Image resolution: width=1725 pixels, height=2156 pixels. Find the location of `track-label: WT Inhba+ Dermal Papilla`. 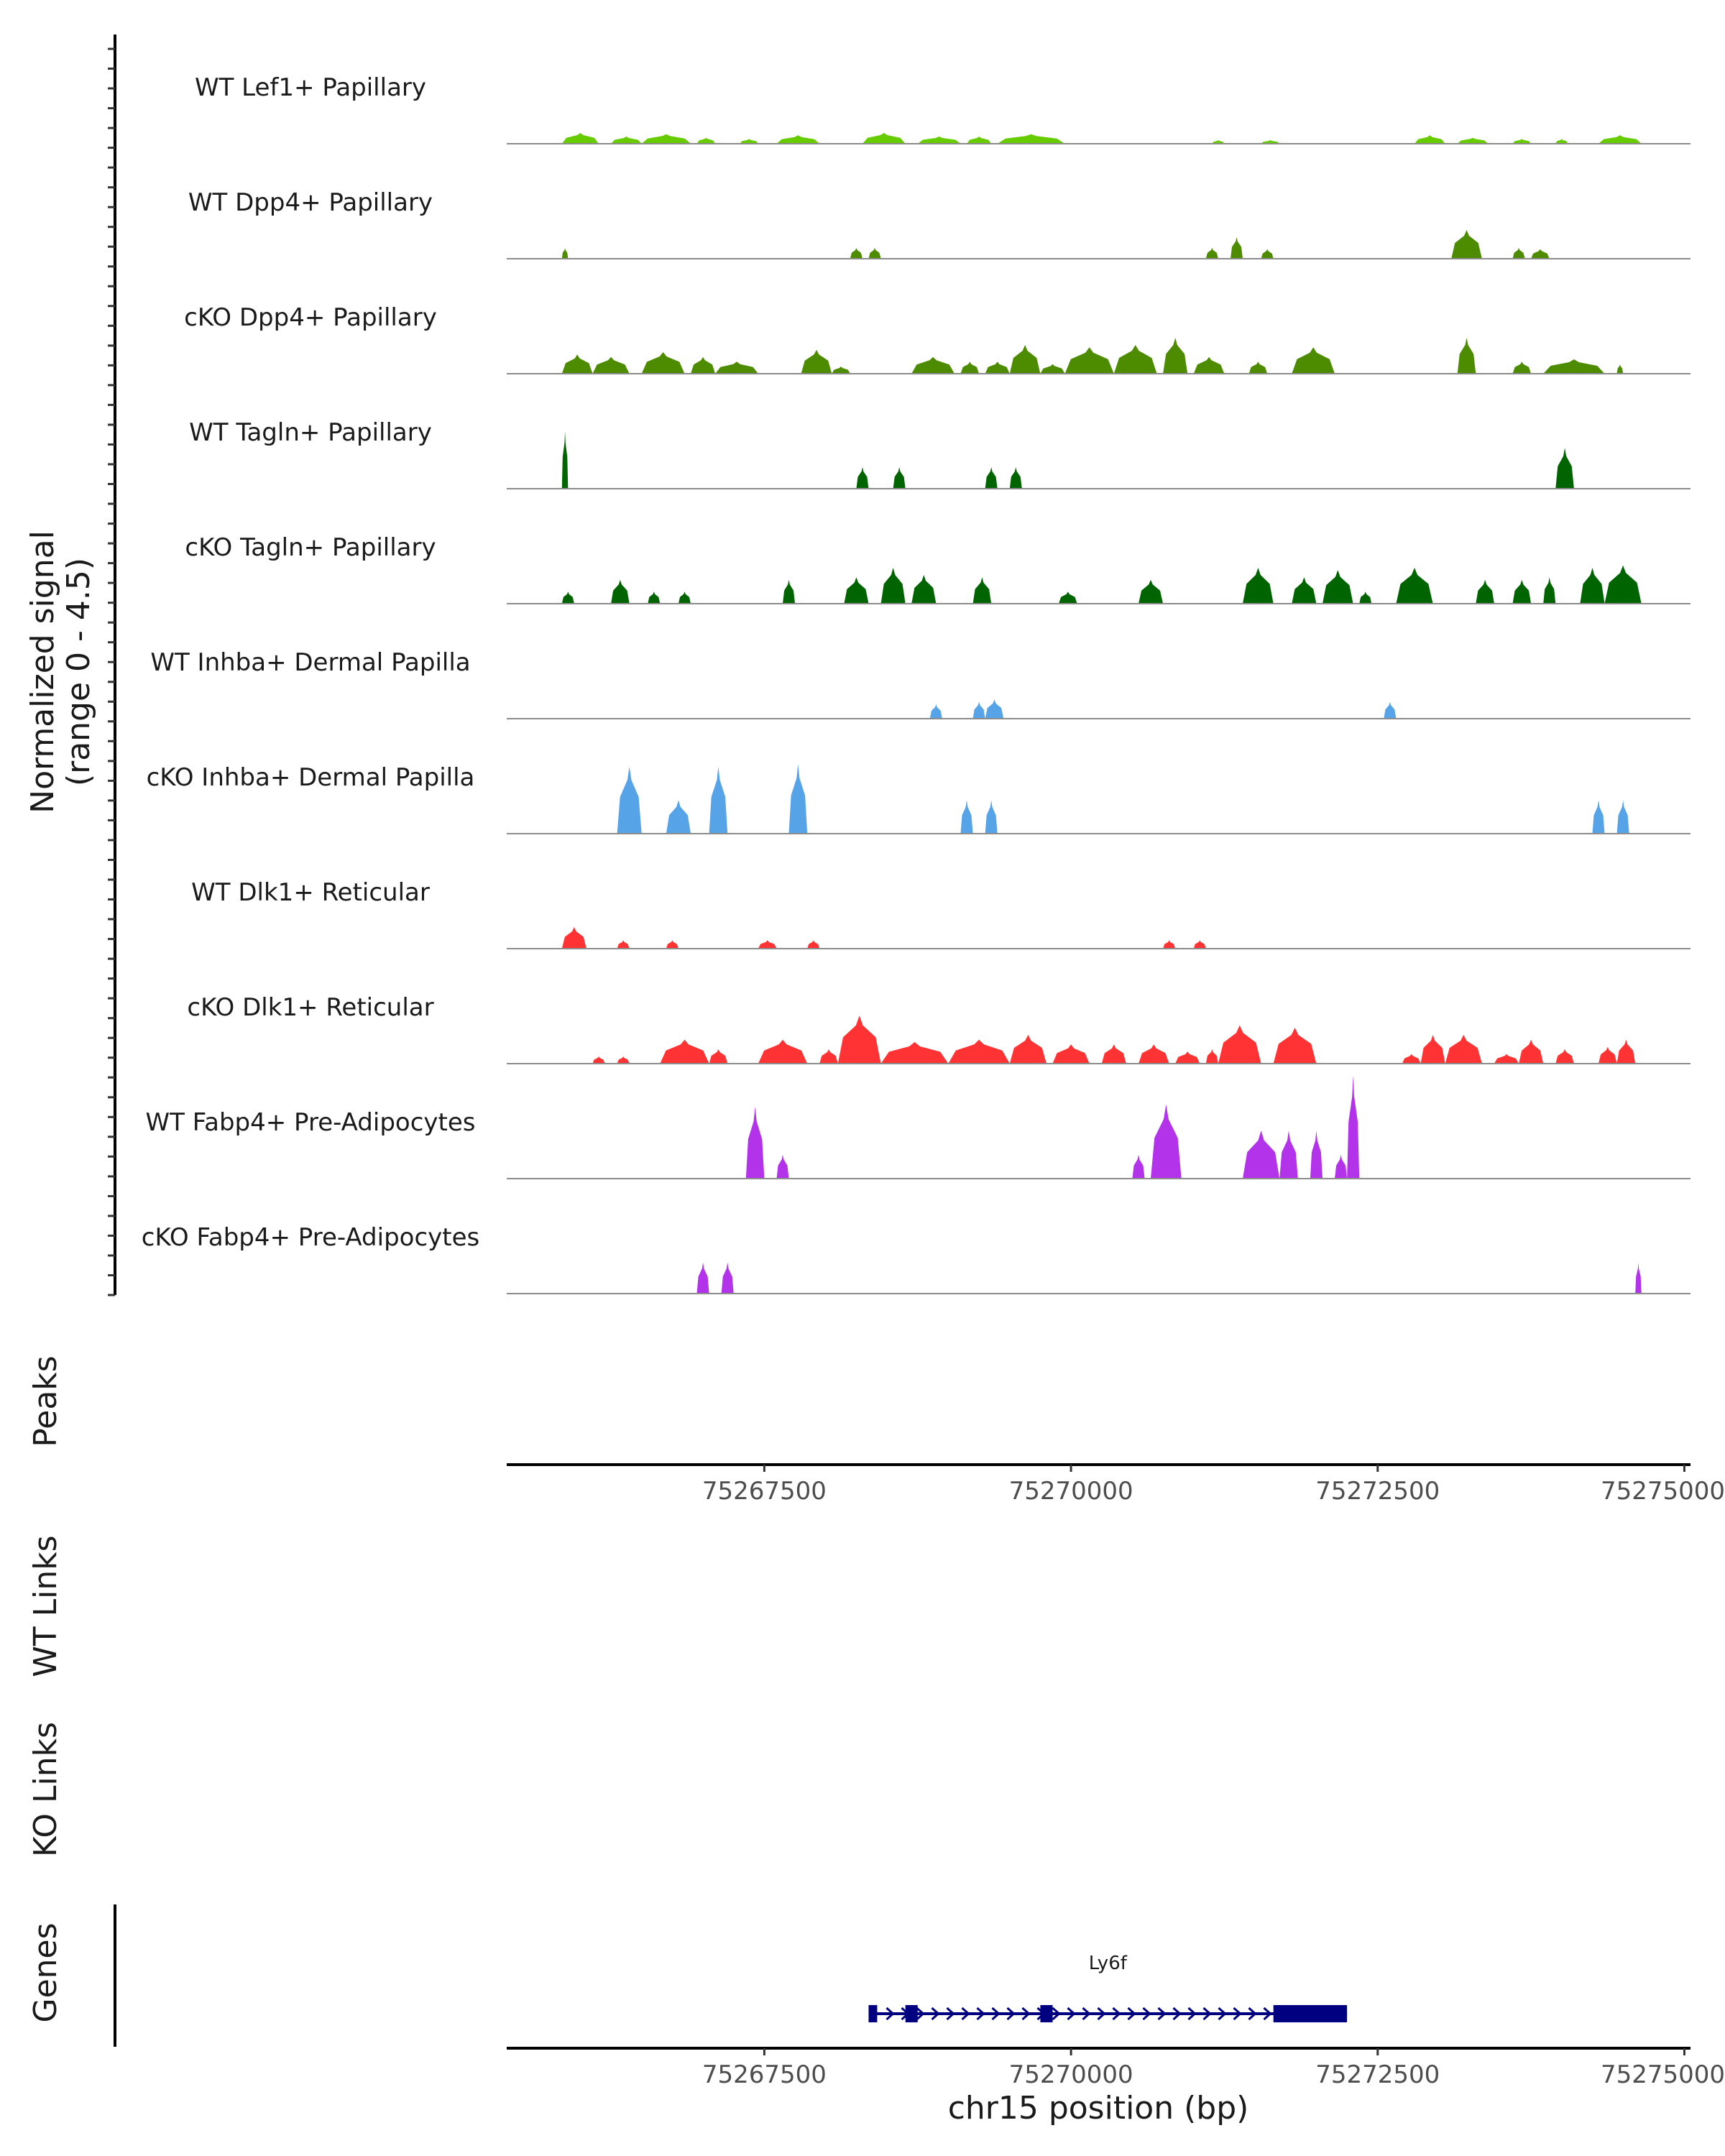

track-label: WT Inhba+ Dermal Papilla is located at coordinates (310, 663).